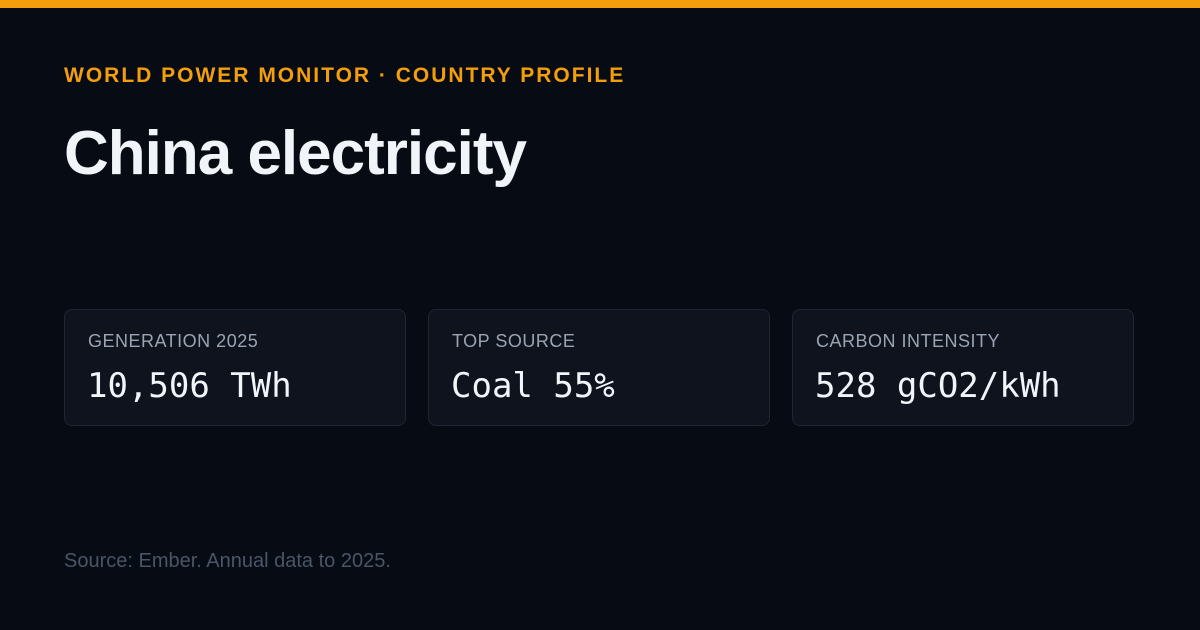  Describe the element at coordinates (514, 341) in the screenshot. I see `stat-label: TOP SOURCE` at that location.